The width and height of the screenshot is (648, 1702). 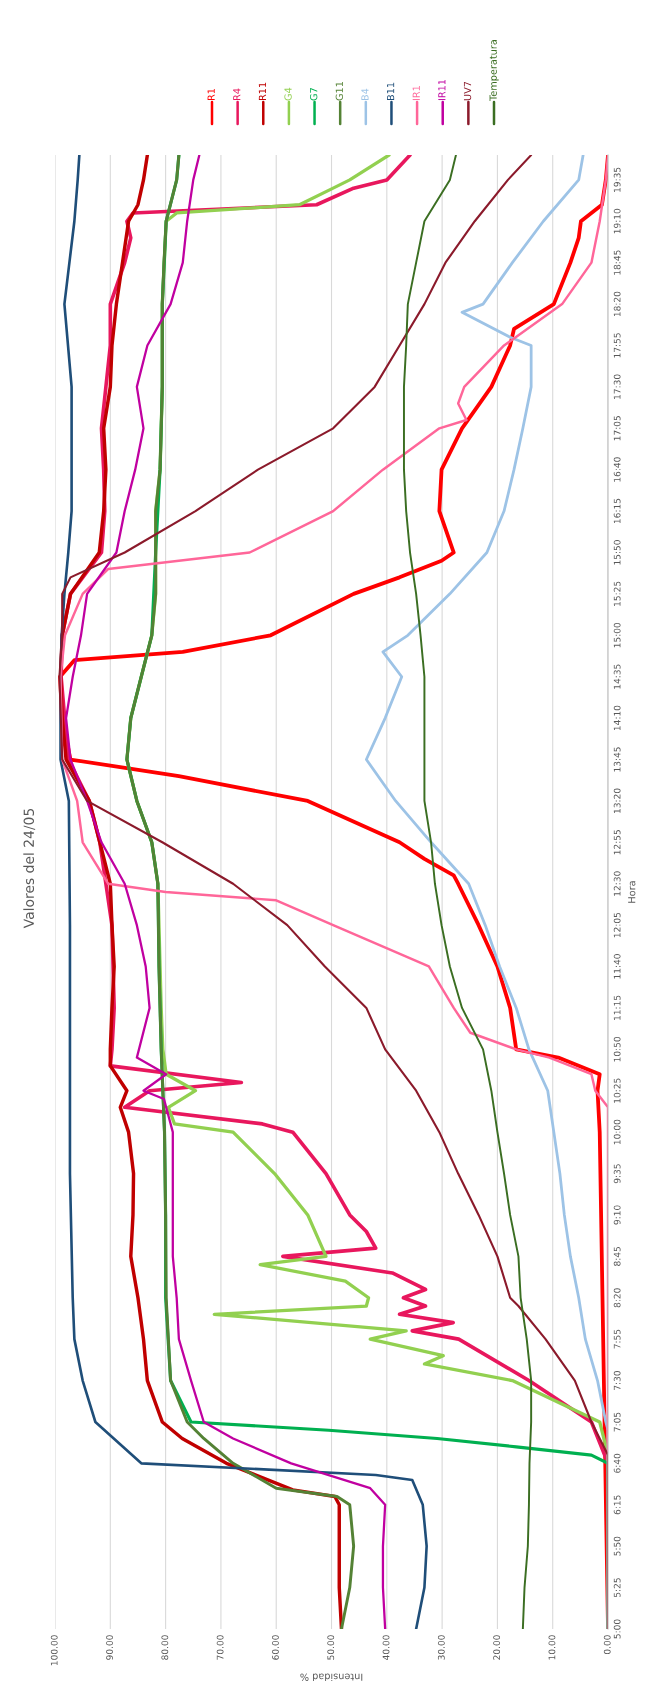 I want to click on text: B11, so click(x=391, y=91).